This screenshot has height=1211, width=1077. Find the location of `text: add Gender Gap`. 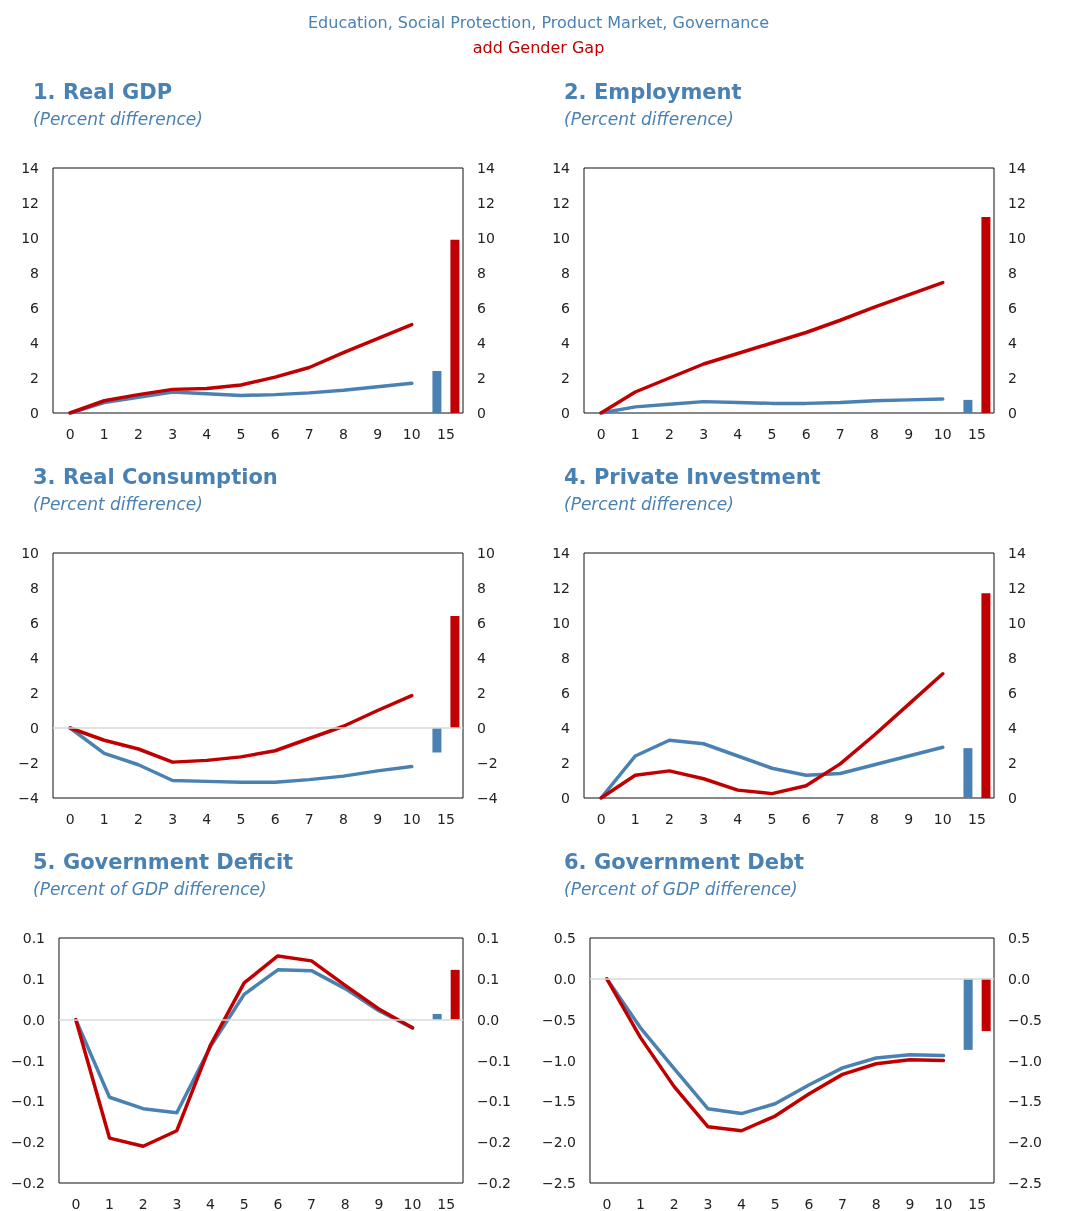

text: add Gender Gap is located at coordinates (538, 48).